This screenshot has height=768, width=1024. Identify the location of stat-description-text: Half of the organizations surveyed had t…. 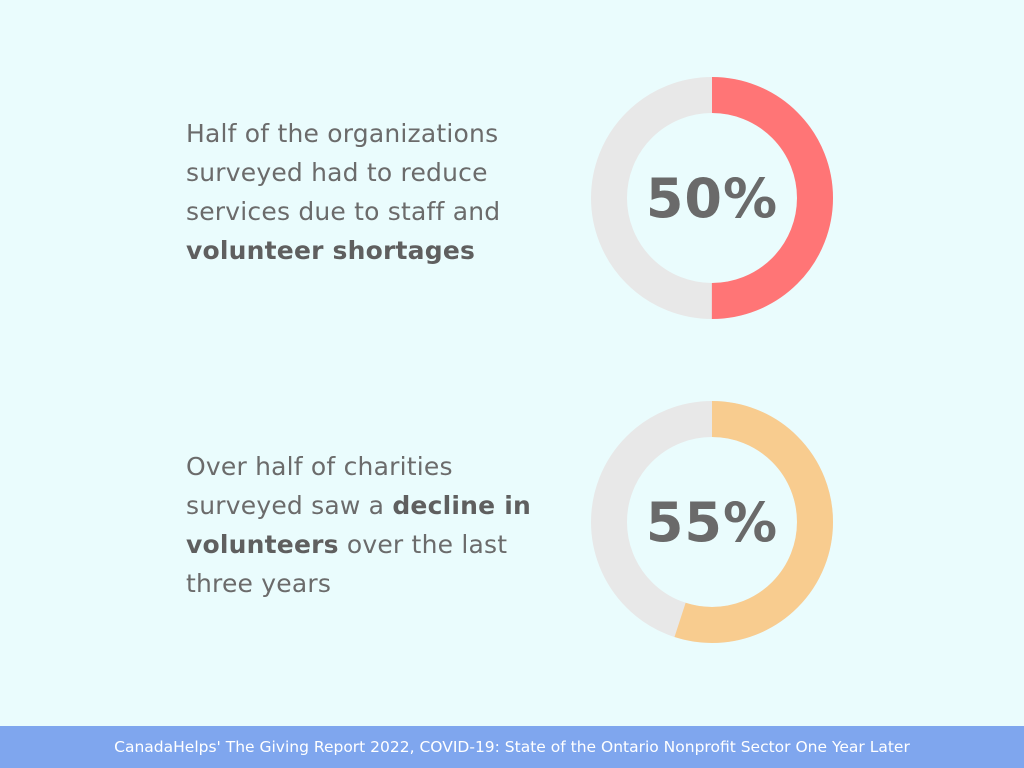
(343, 172).